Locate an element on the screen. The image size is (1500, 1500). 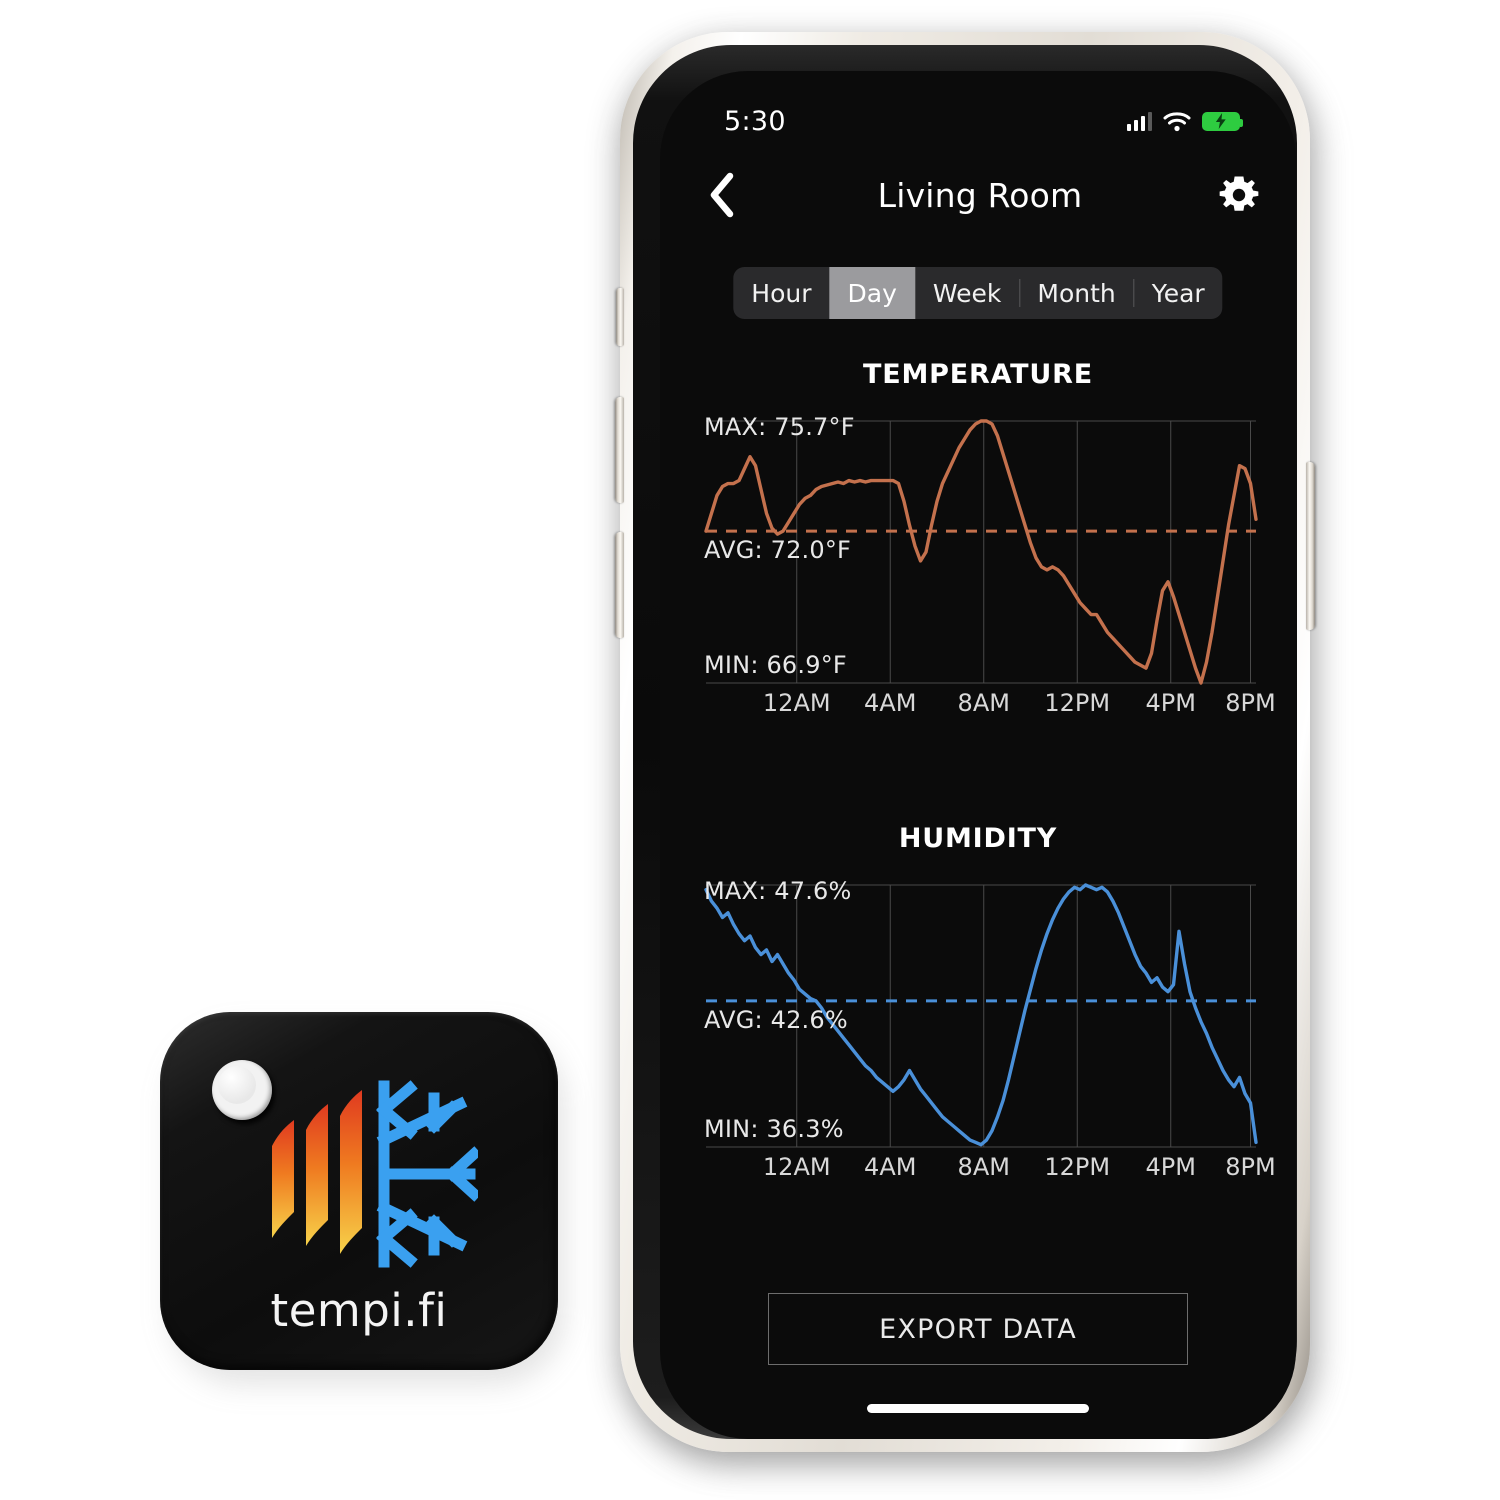
back-button is located at coordinates (721, 195).